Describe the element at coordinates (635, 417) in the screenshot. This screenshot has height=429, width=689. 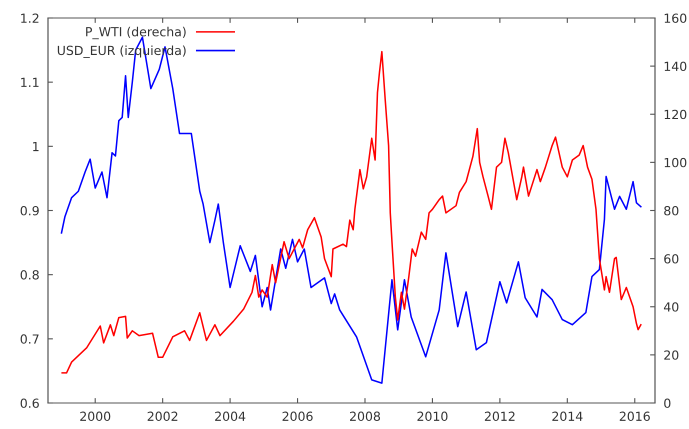
I see `x-tick-label: 2016` at that location.